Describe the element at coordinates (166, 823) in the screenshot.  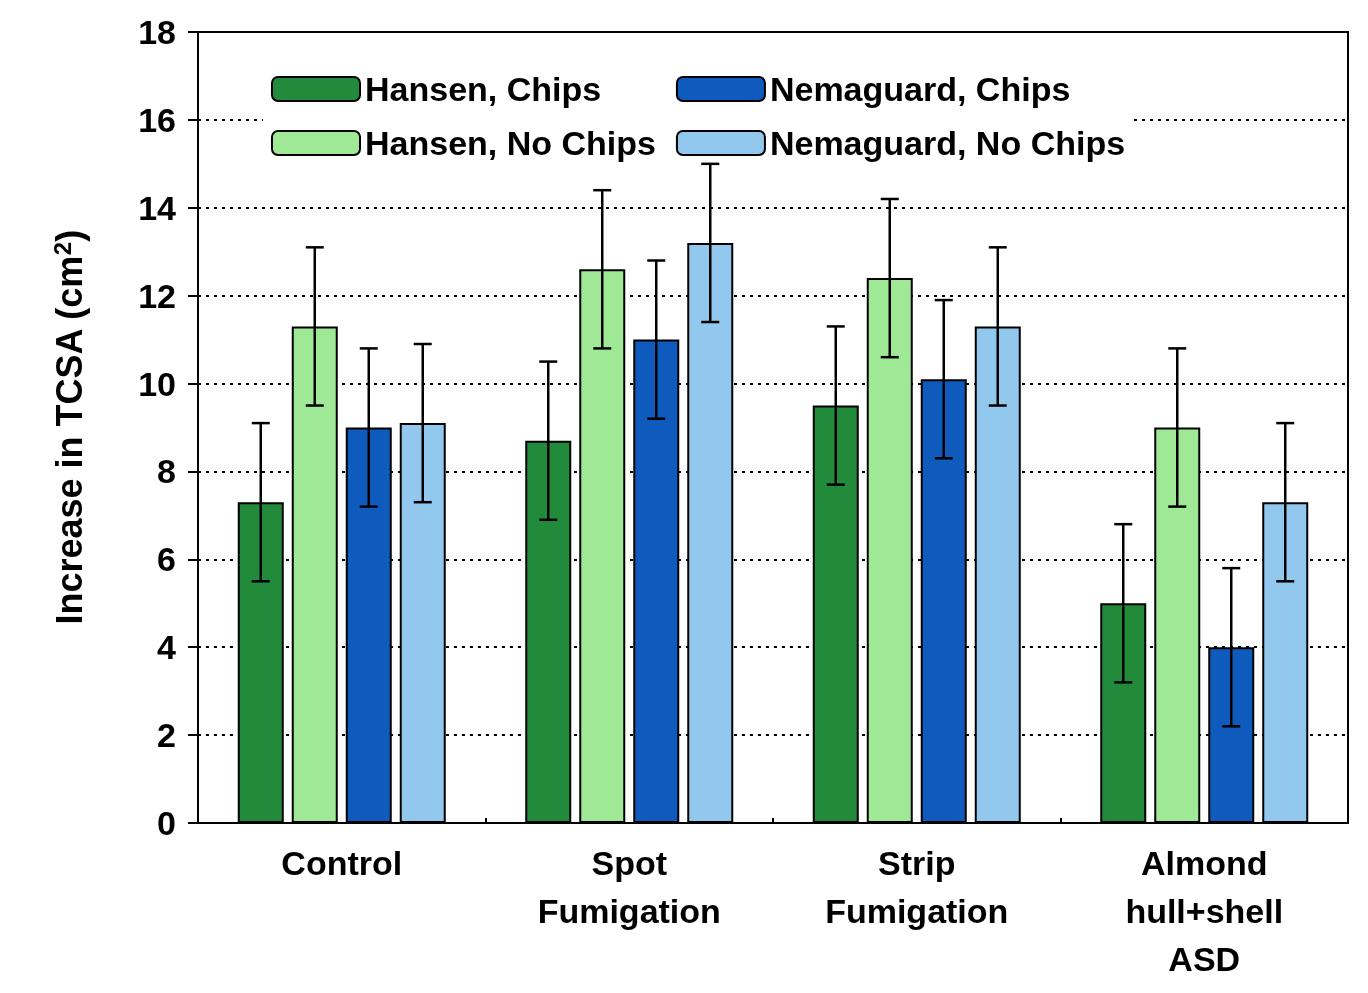
I see `y-tick-label: 0` at that location.